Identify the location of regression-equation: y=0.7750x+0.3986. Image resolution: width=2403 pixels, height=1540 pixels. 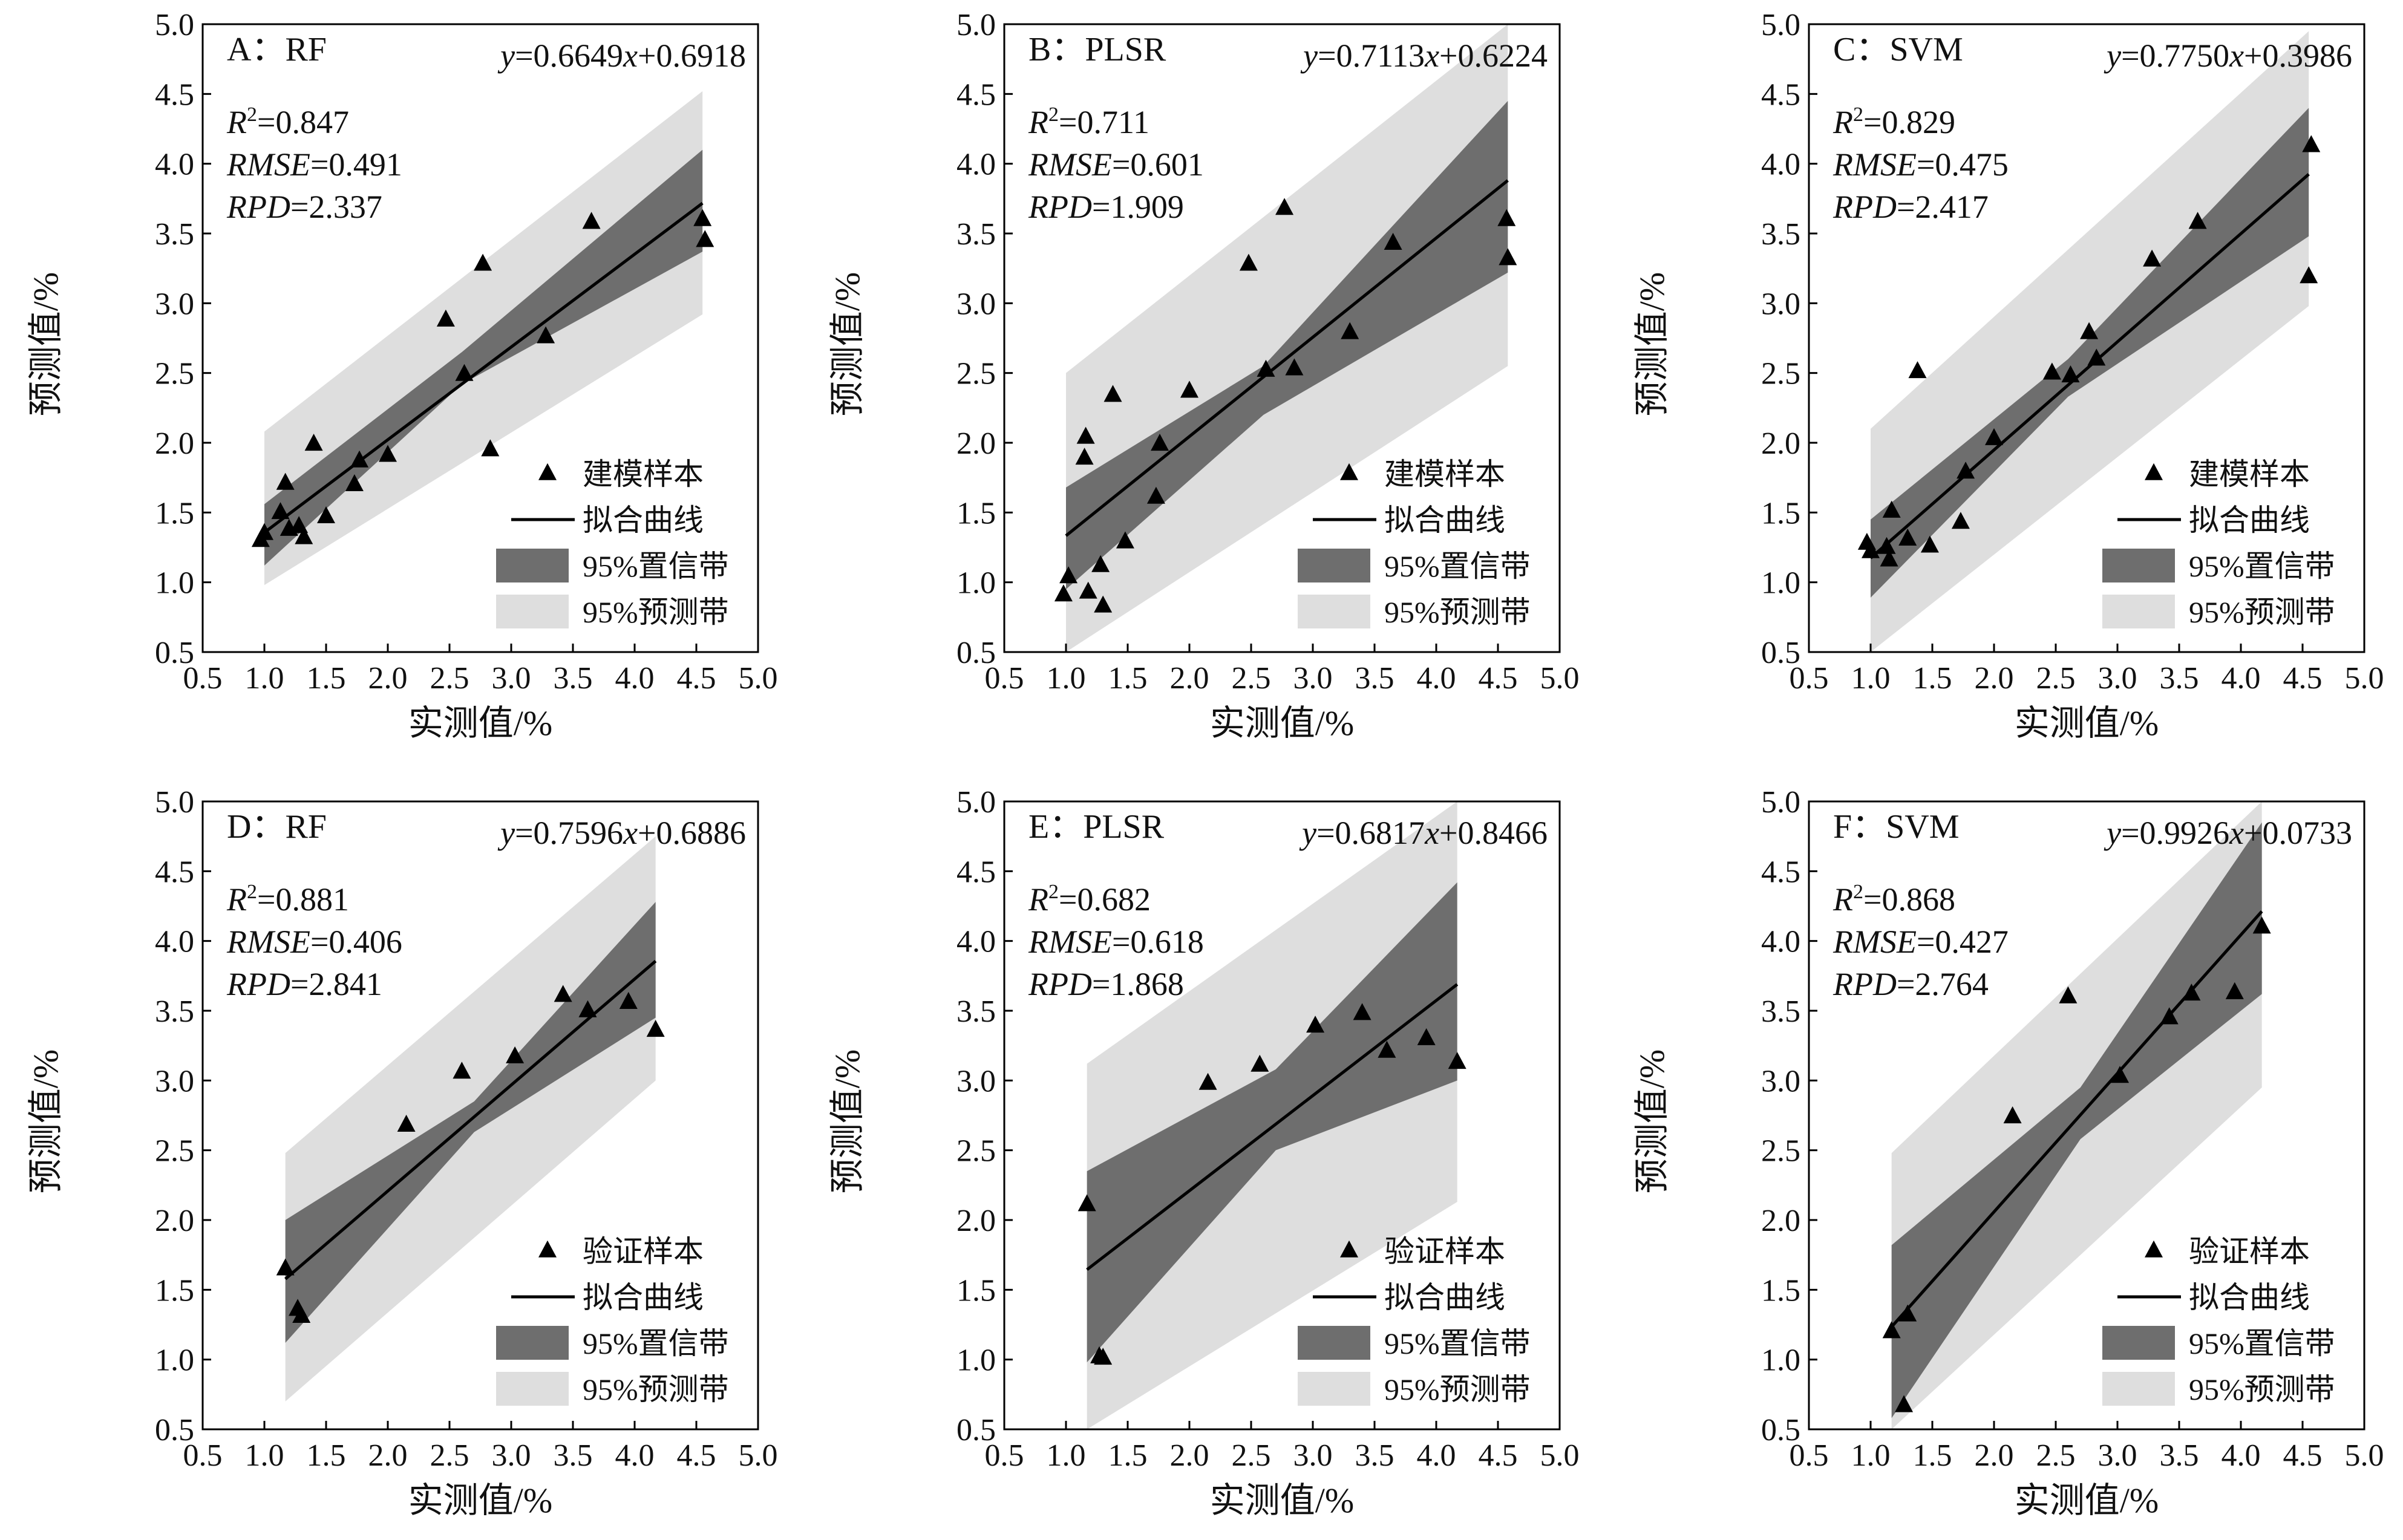
(2228, 56).